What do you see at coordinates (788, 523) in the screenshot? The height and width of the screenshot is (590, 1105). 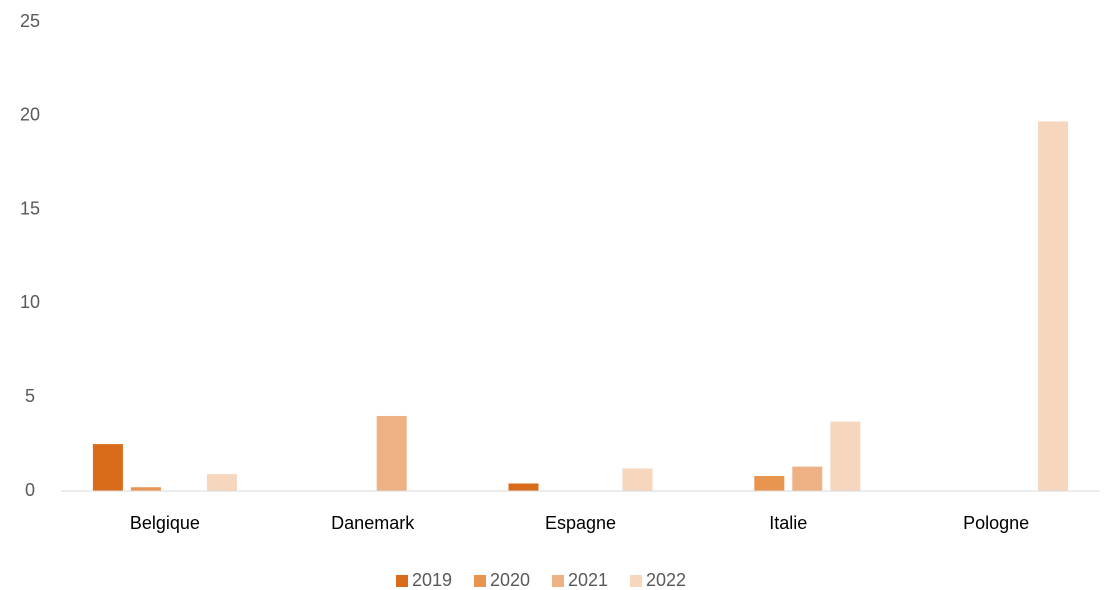 I see `x-tick-label: Italie` at bounding box center [788, 523].